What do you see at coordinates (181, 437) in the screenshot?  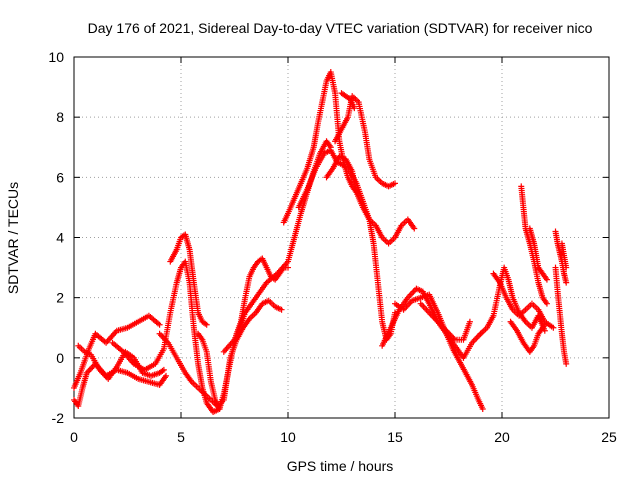 I see `x-tick-label: 5` at bounding box center [181, 437].